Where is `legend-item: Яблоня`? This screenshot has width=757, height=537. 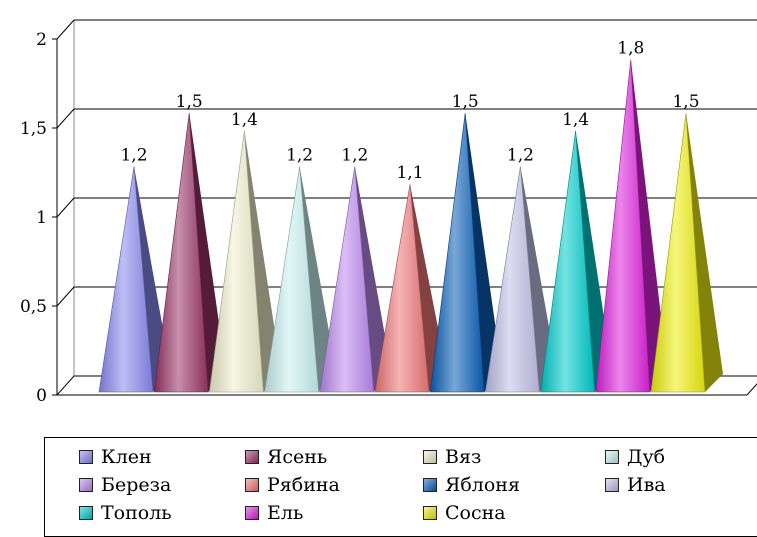 legend-item: Яблоня is located at coordinates (471, 485).